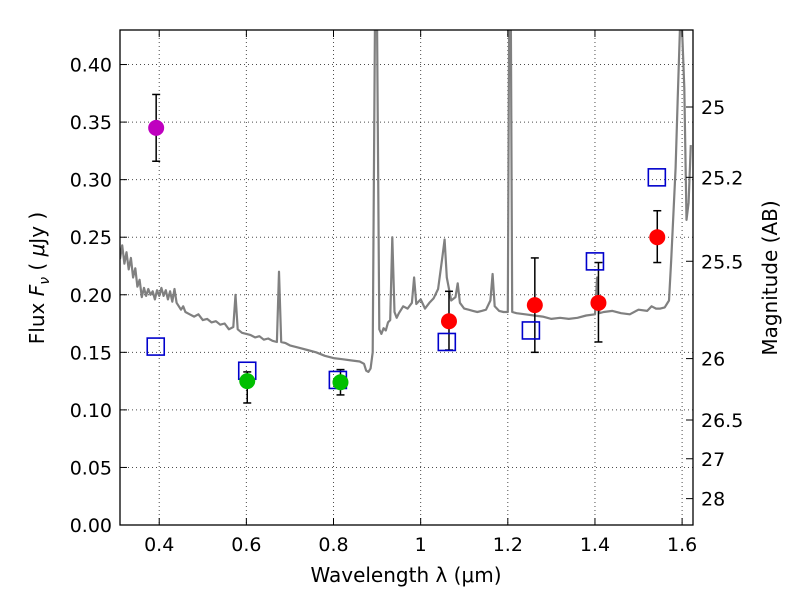 Image resolution: width=800 pixels, height=600 pixels. I want to click on y-tick-label: 0.20, so click(91, 296).